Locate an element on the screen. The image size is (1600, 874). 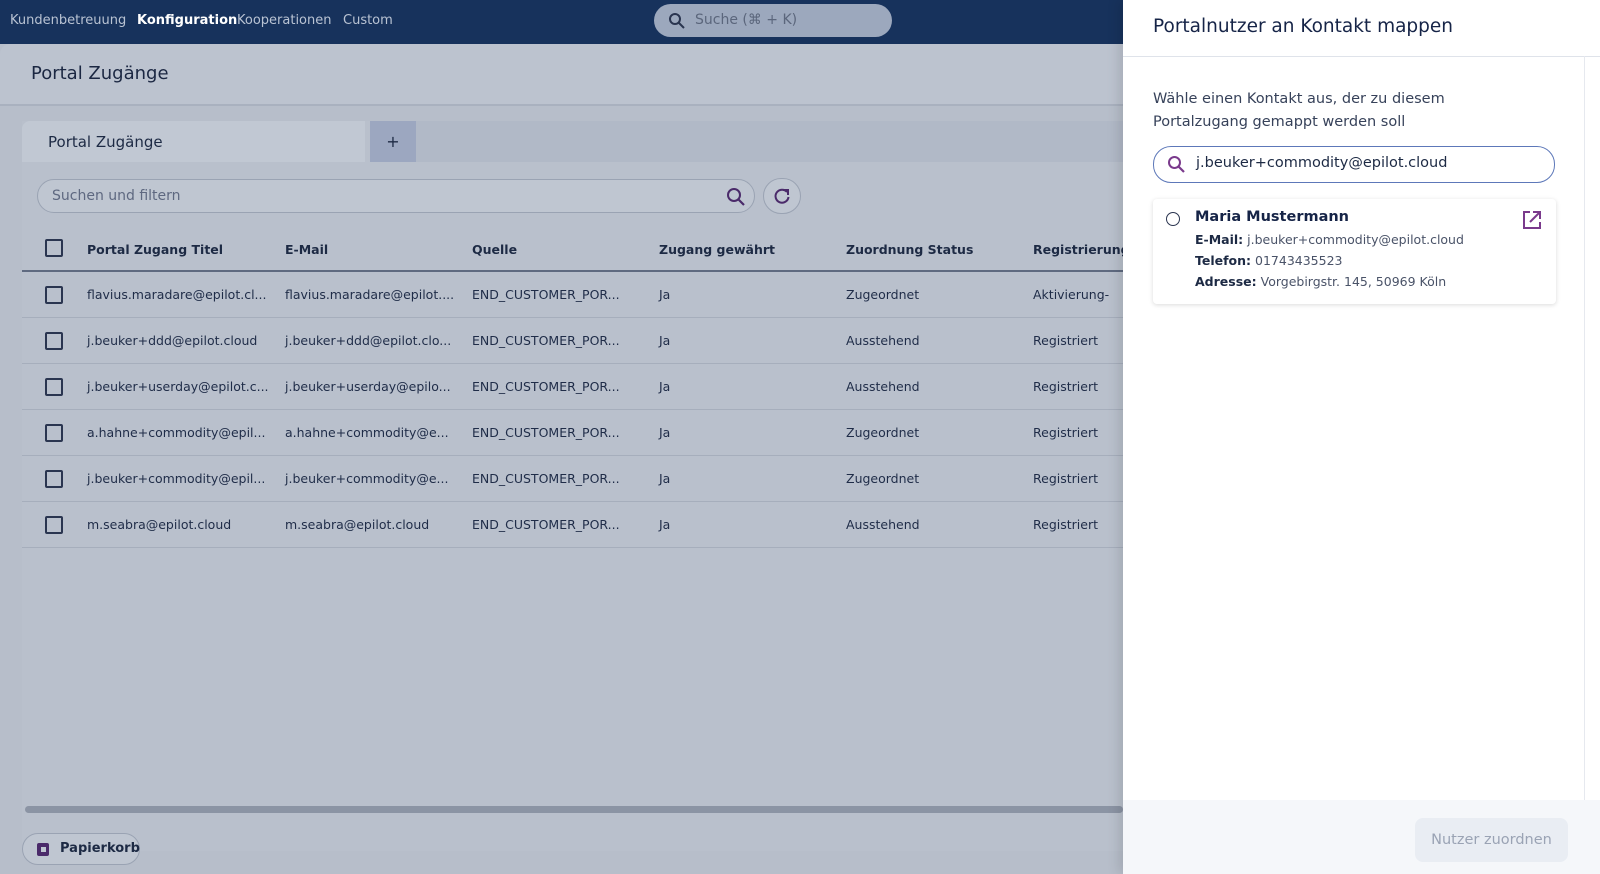
refresh-icon is located at coordinates (782, 196).